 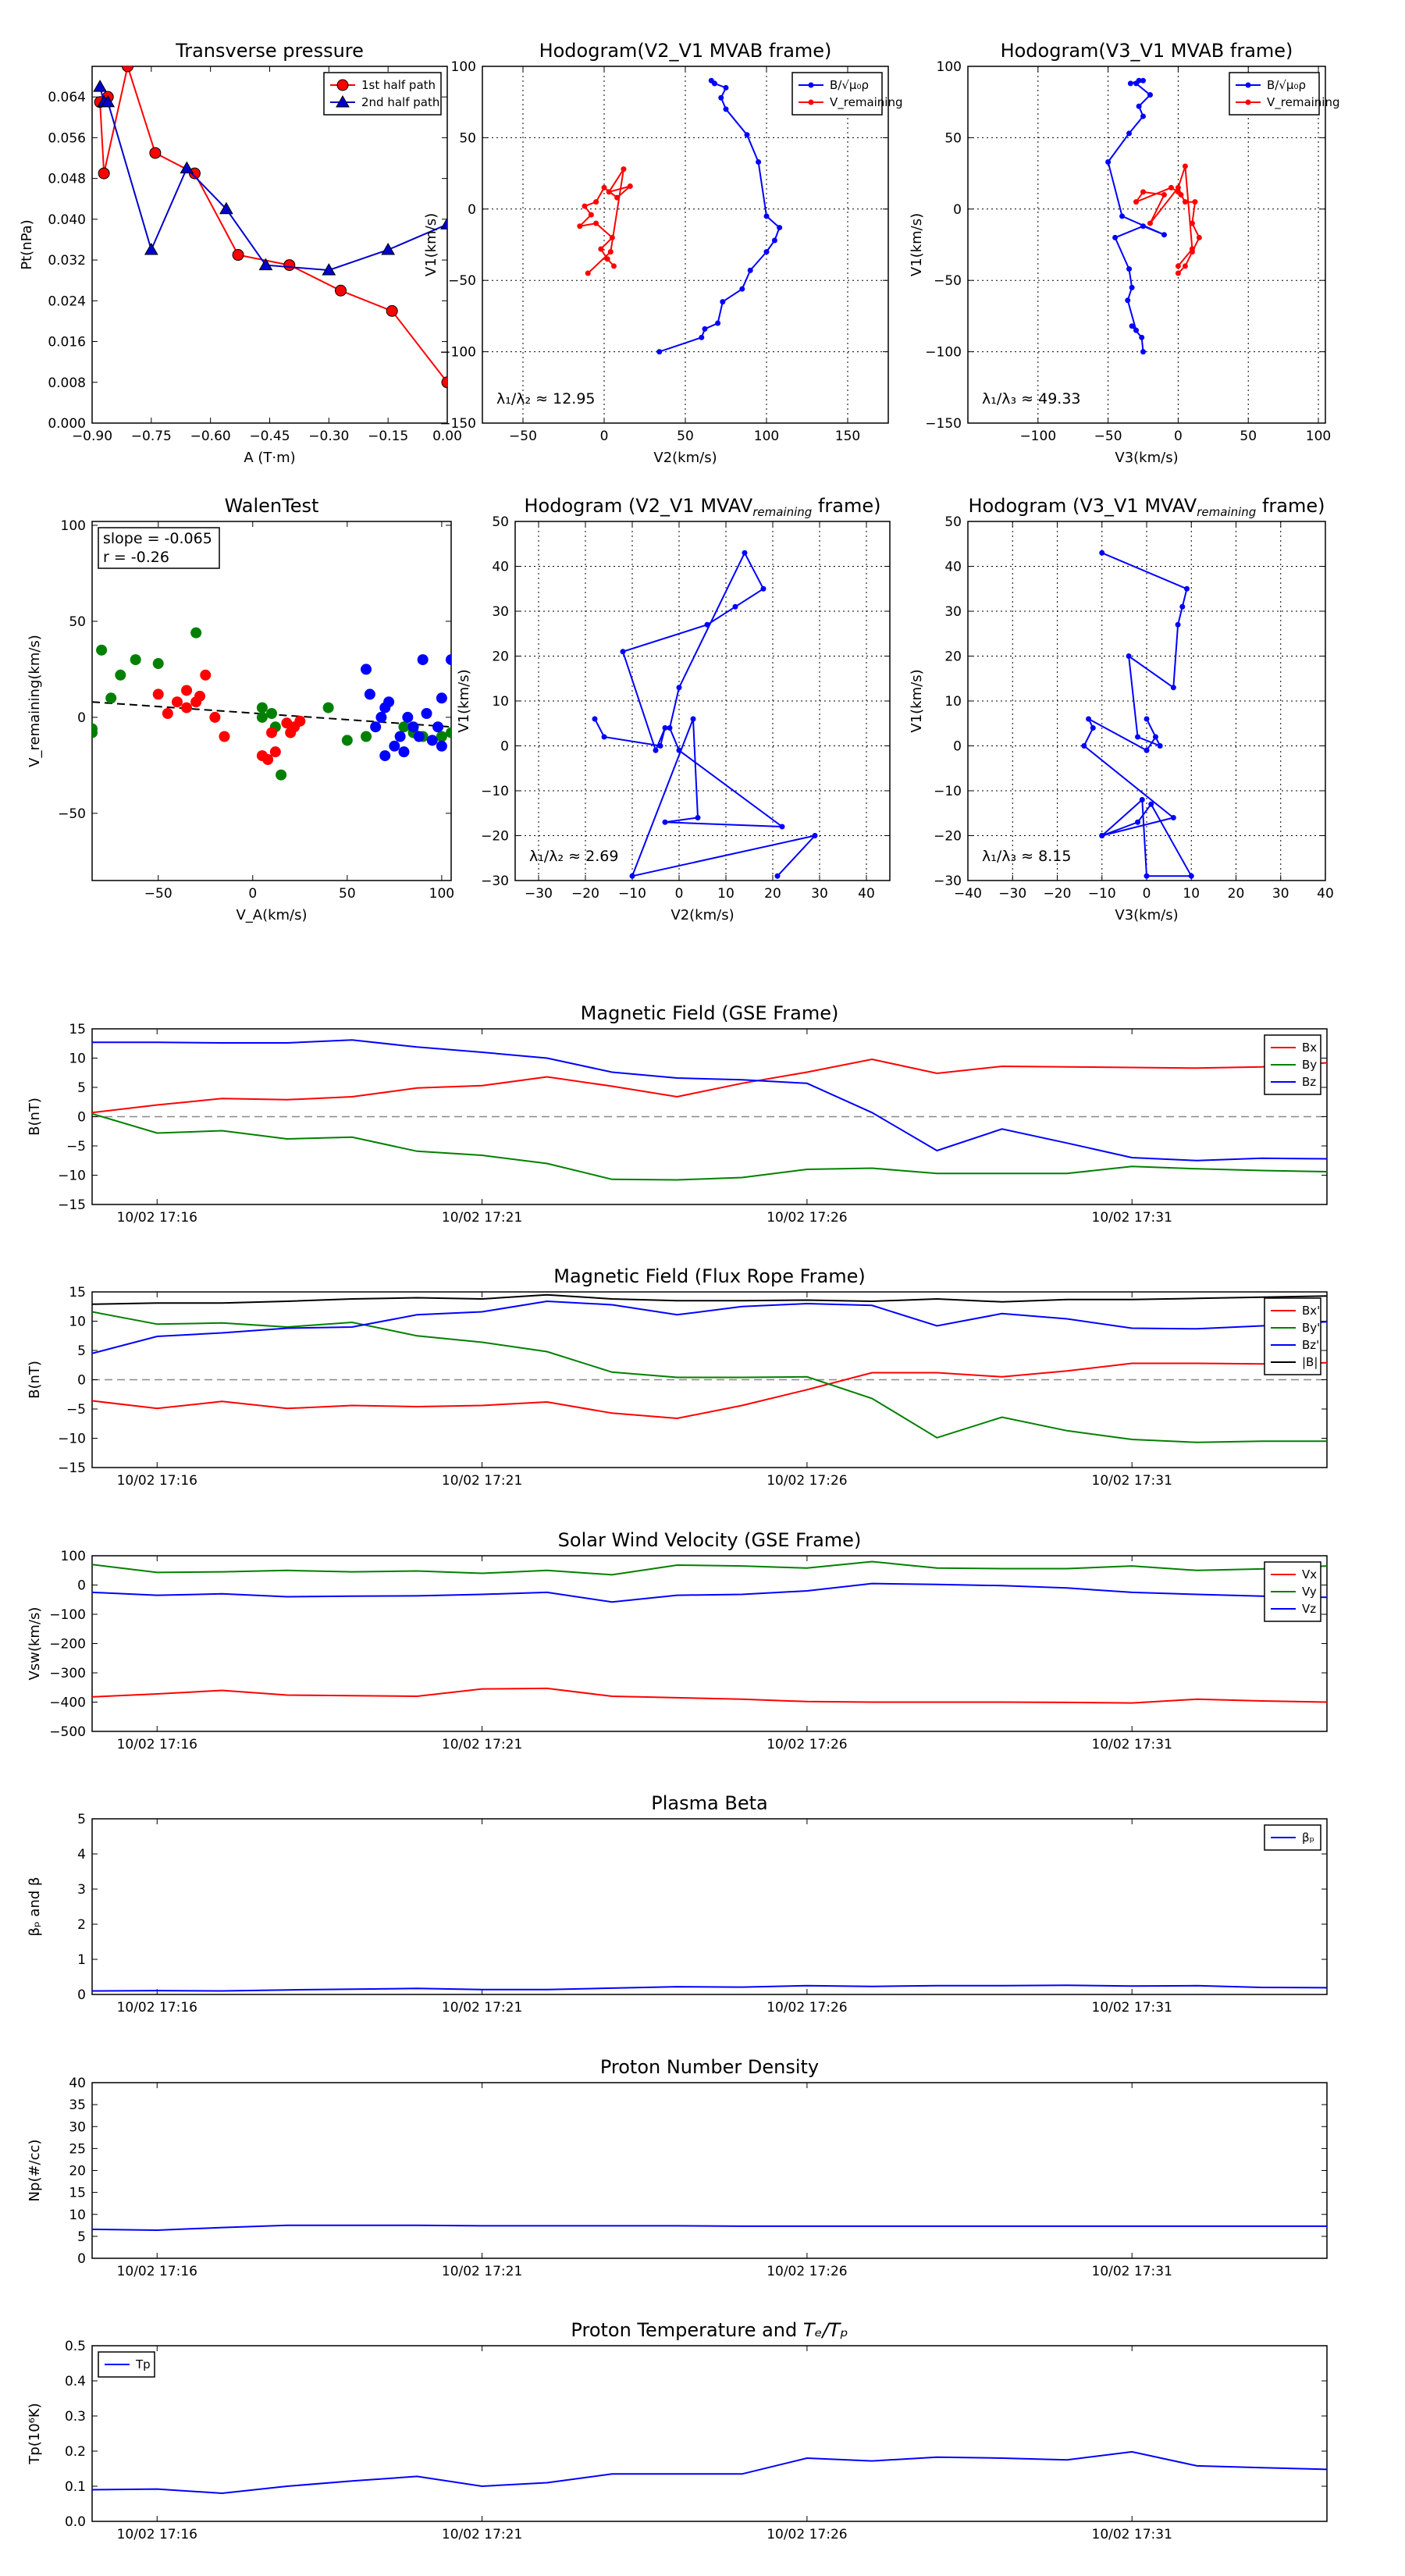 I want to click on hodogram-v2-v1-mvab-legend-marker, so click(x=811, y=102).